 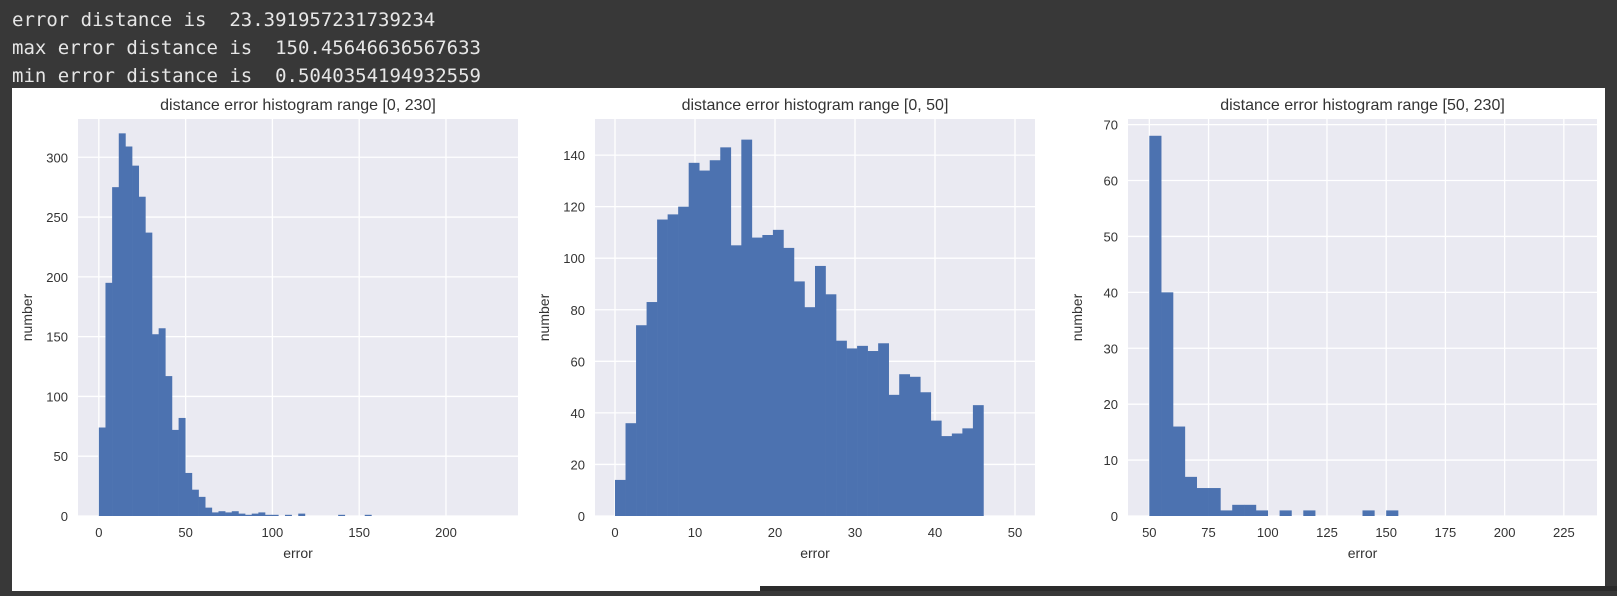 I want to click on console-line: min error distance is 0.5040354194932559, so click(x=246, y=76).